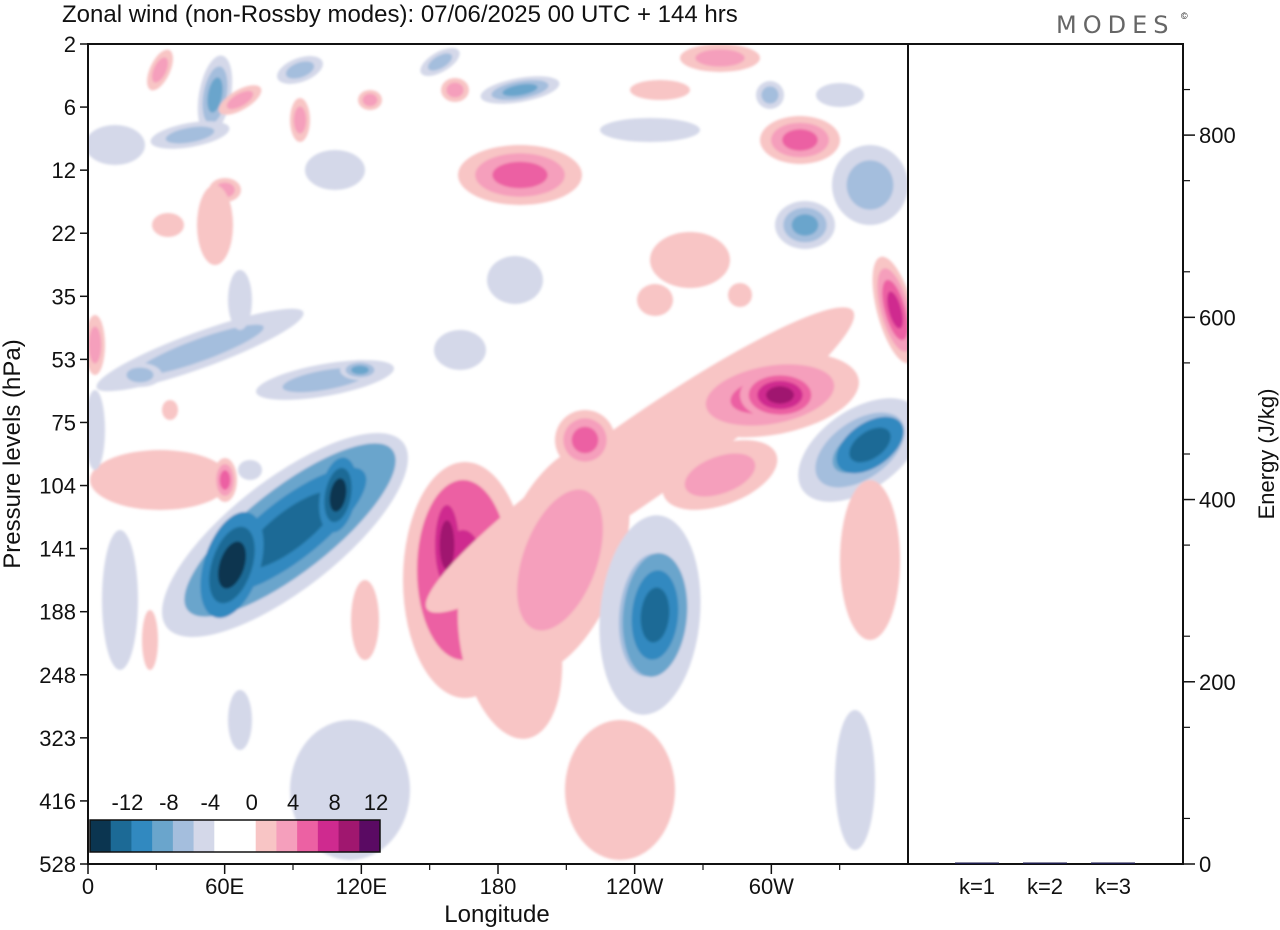 The width and height of the screenshot is (1280, 930). Describe the element at coordinates (211, 802) in the screenshot. I see `colorbar-label: -4` at that location.